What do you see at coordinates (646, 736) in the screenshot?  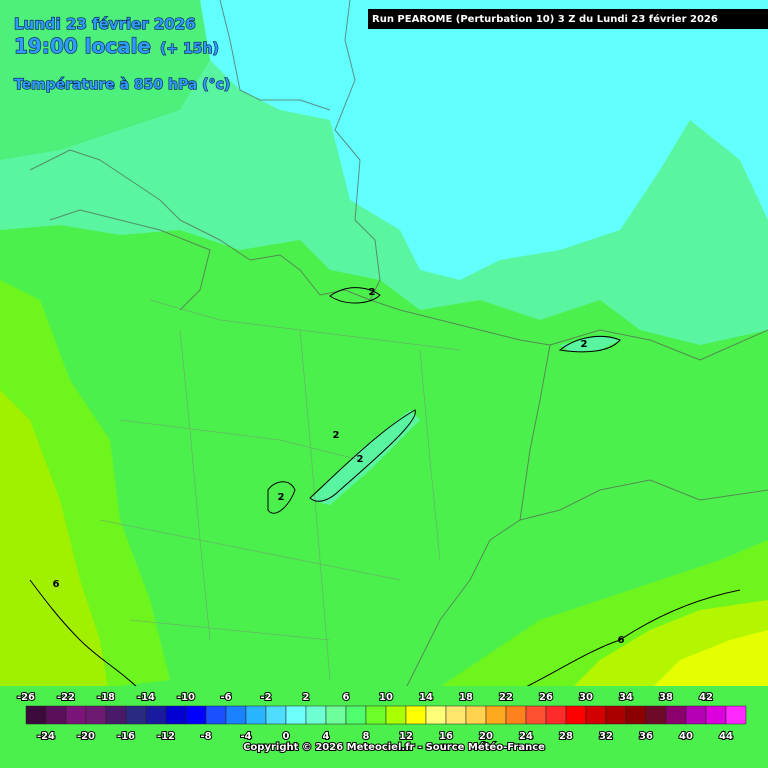 I see `legend-label-bottom: 36` at bounding box center [646, 736].